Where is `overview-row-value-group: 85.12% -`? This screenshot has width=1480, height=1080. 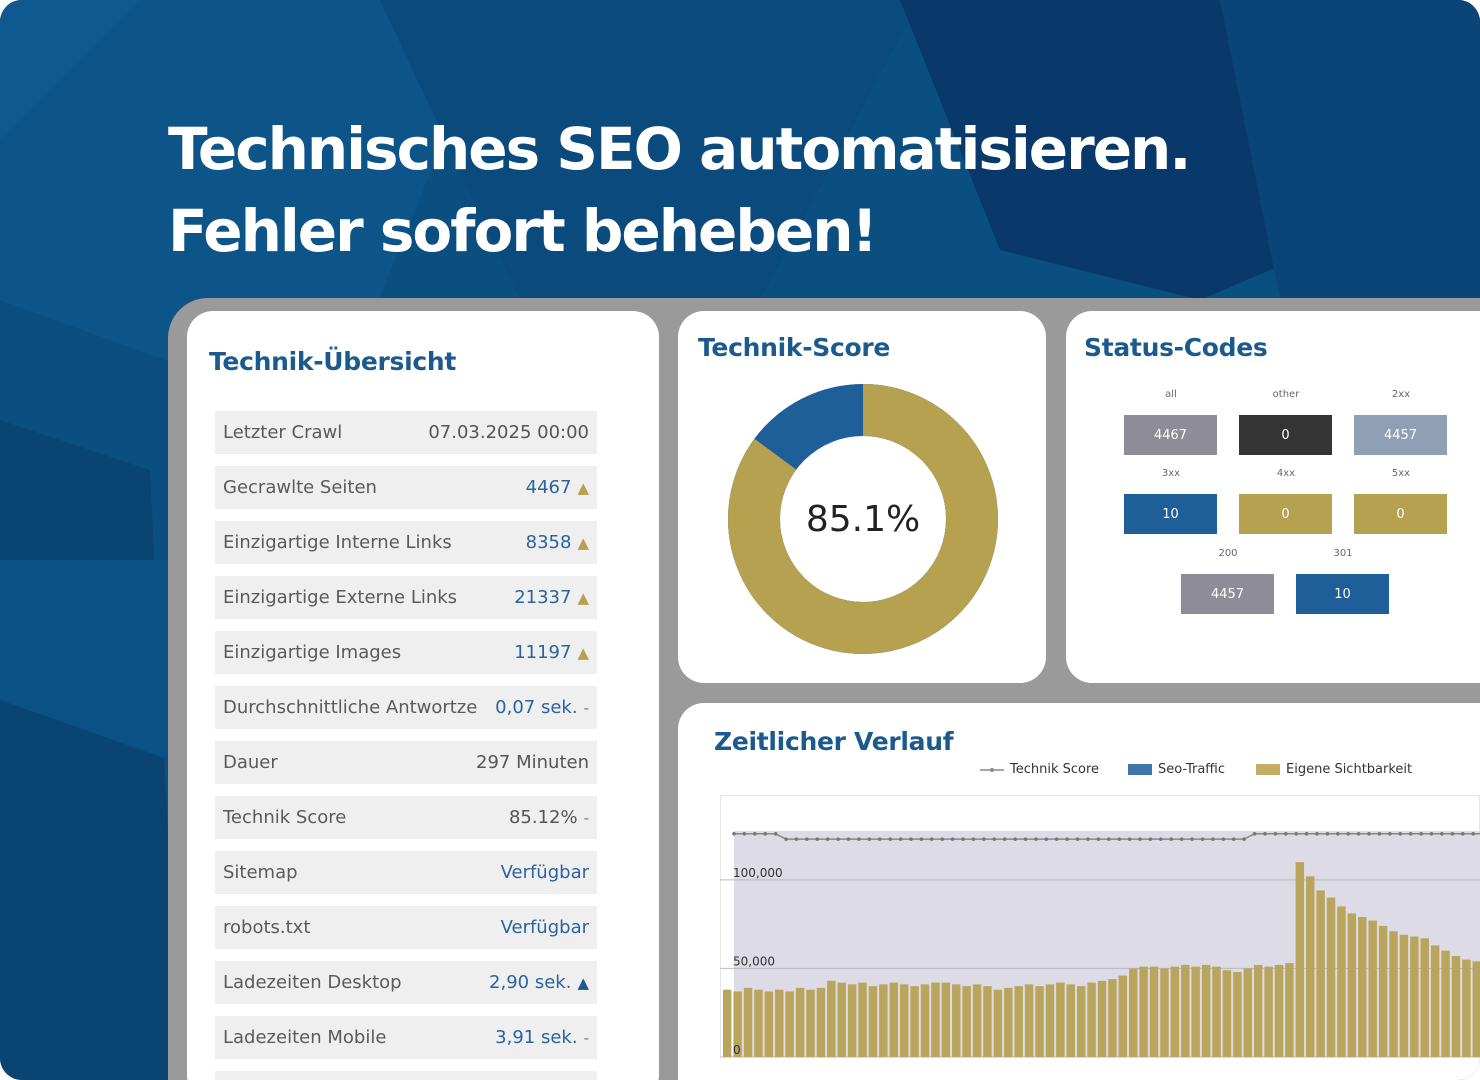 overview-row-value-group: 85.12% - is located at coordinates (549, 817).